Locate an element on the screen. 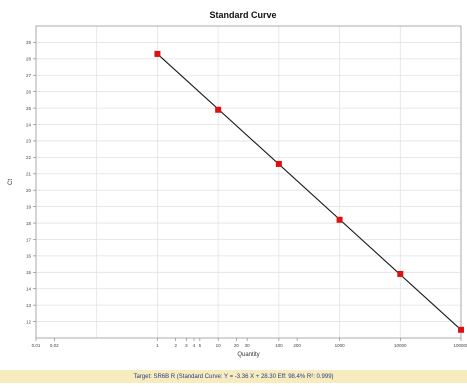 The width and height of the screenshot is (467, 388). x-tick-label: 0.01 is located at coordinates (36, 345).